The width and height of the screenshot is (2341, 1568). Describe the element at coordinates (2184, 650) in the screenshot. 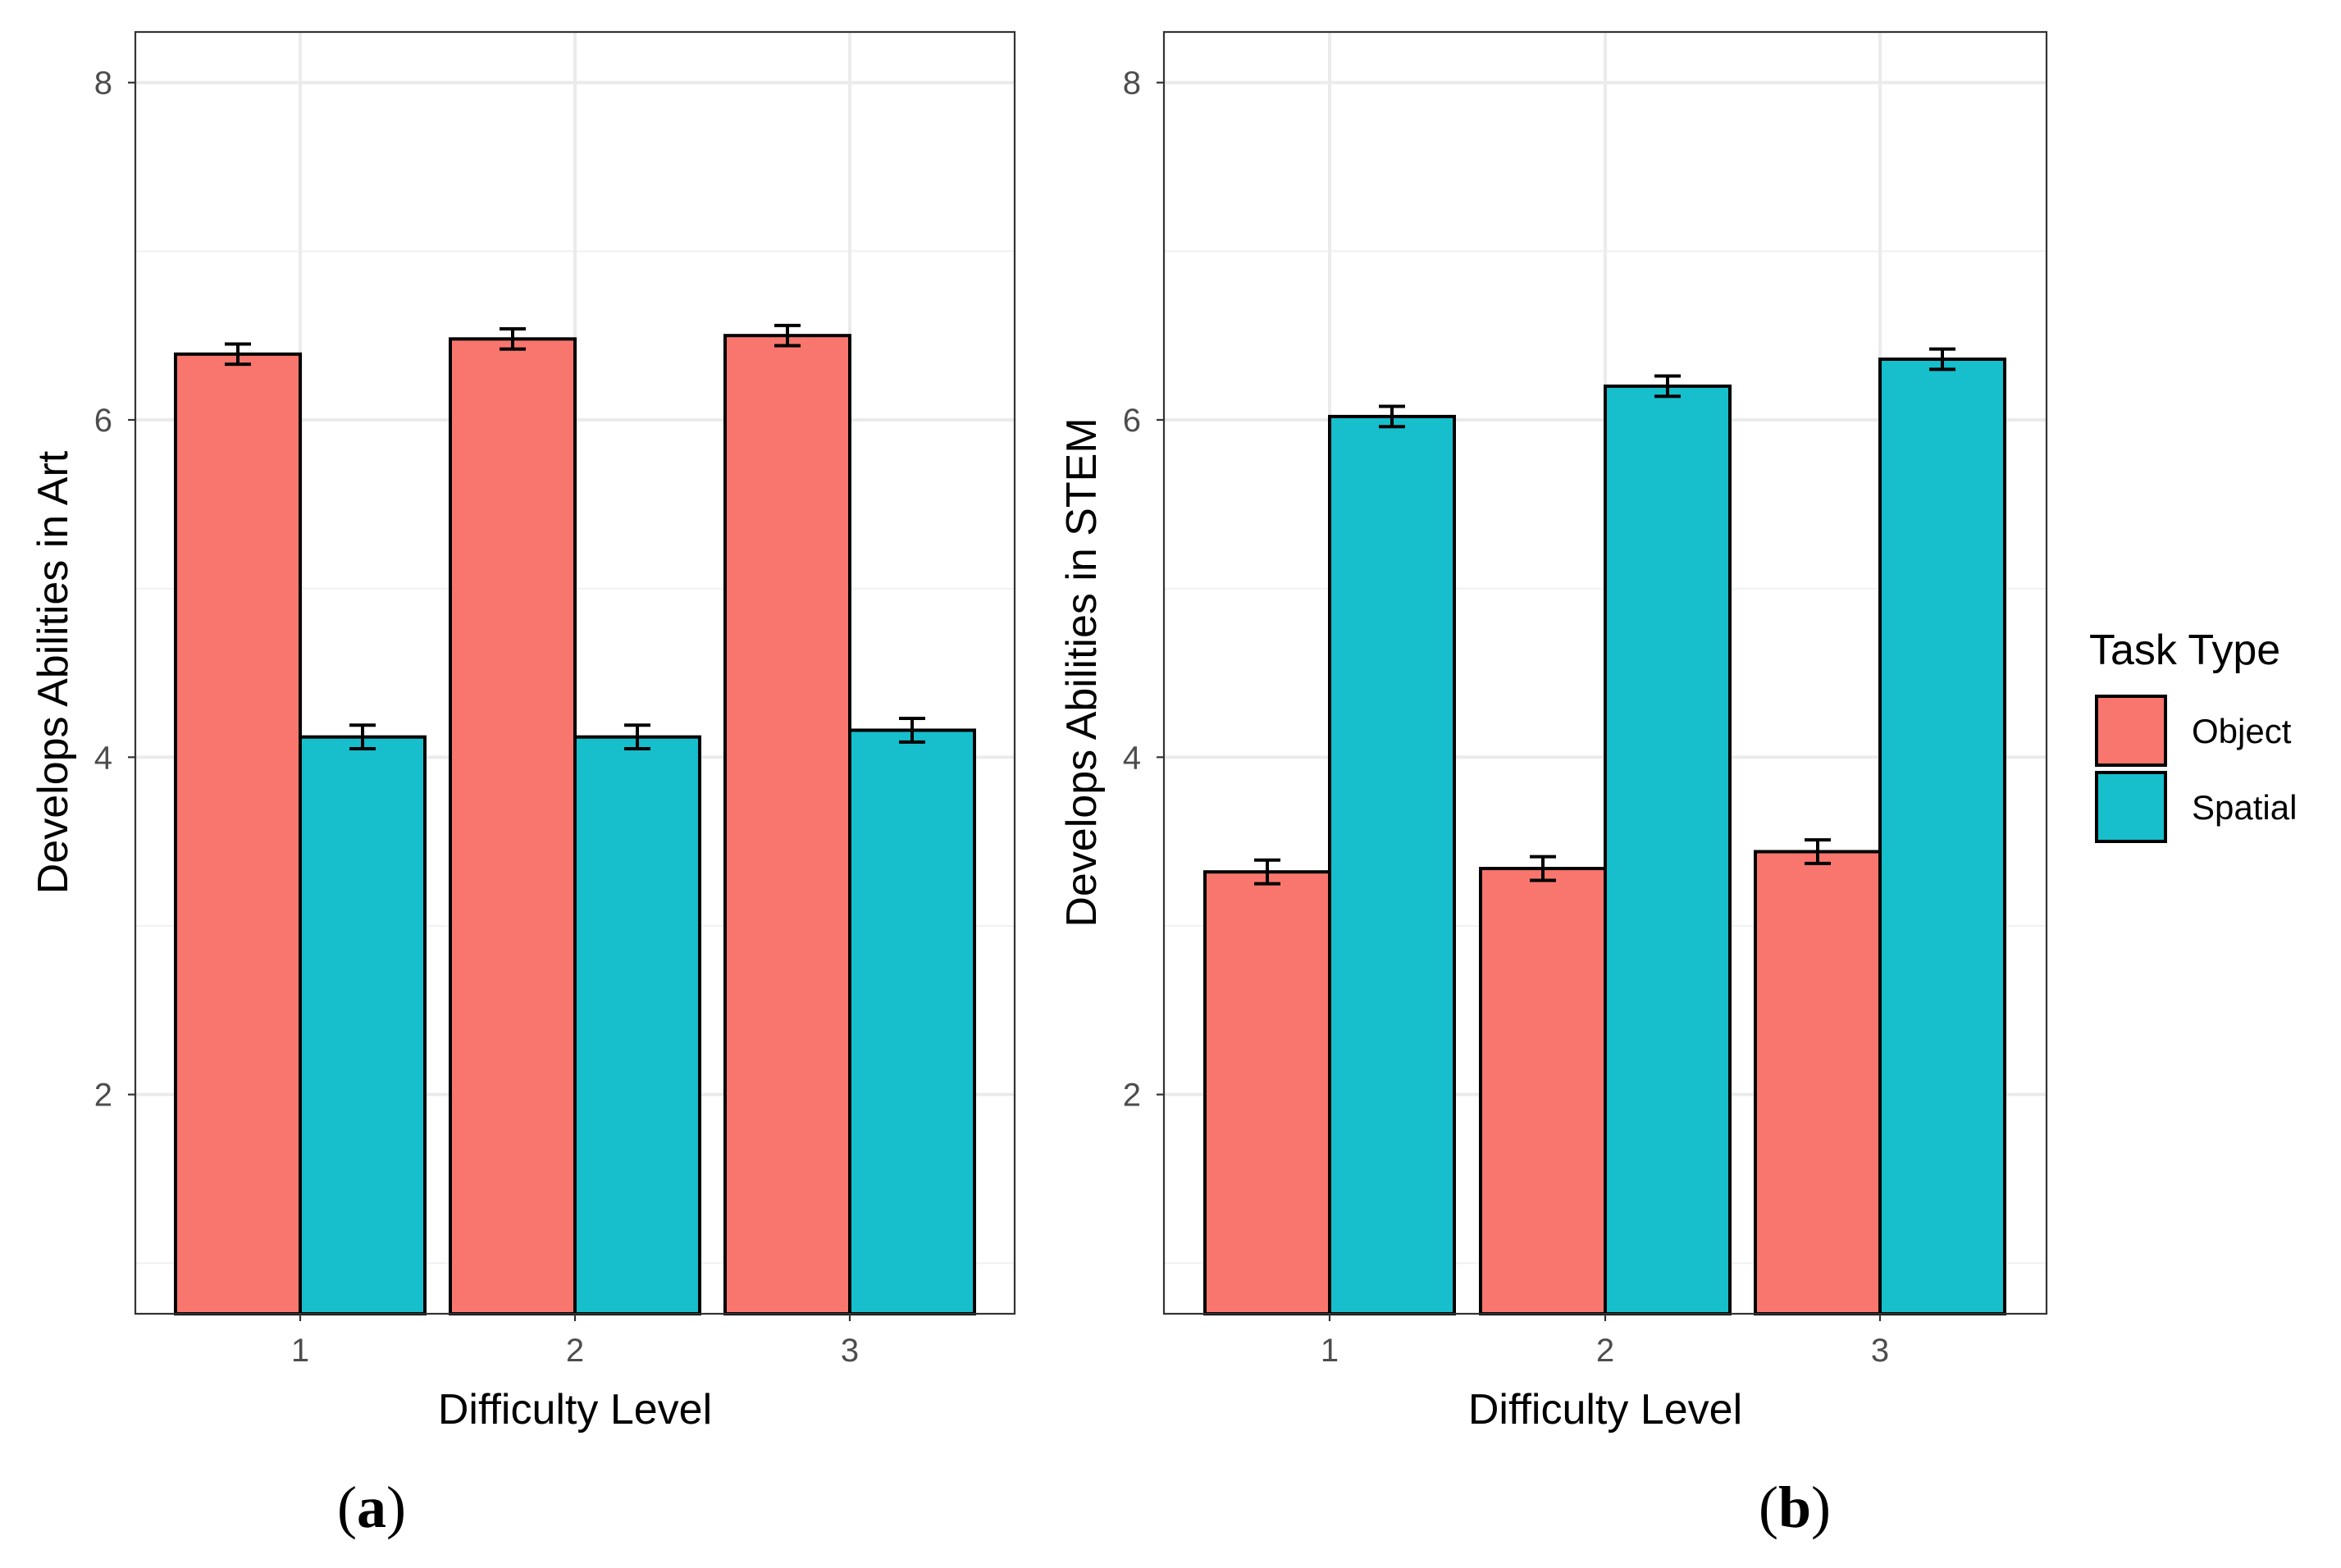

I see `legend-title: Task Type` at that location.